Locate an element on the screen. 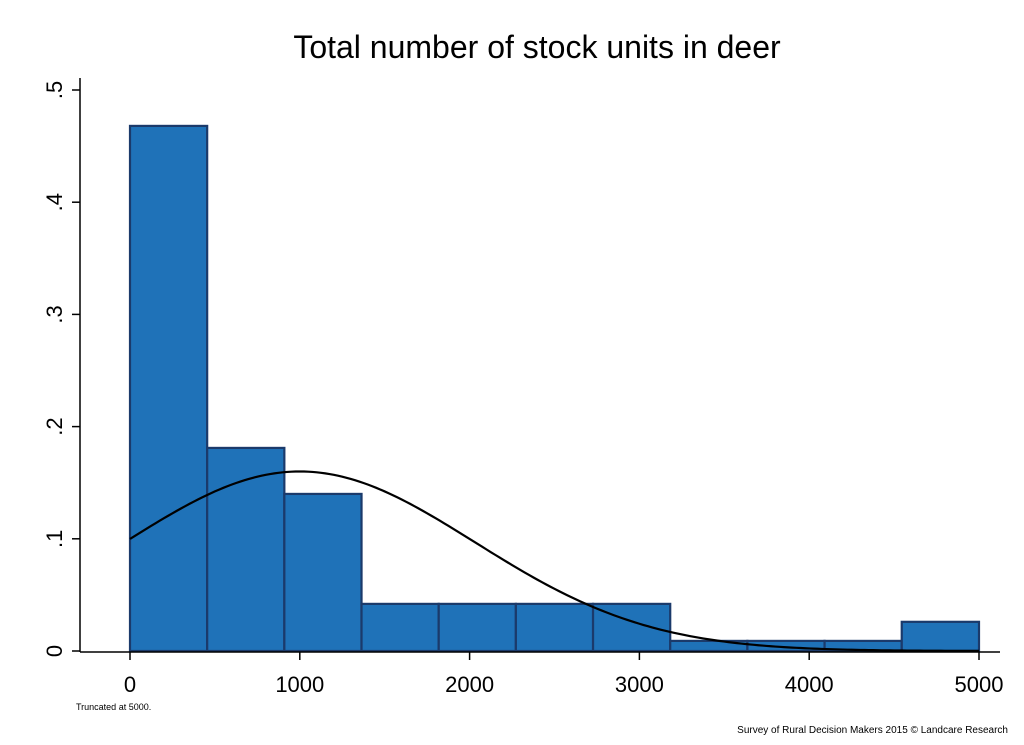  x-tick-label-1: 1000 is located at coordinates (299, 684).